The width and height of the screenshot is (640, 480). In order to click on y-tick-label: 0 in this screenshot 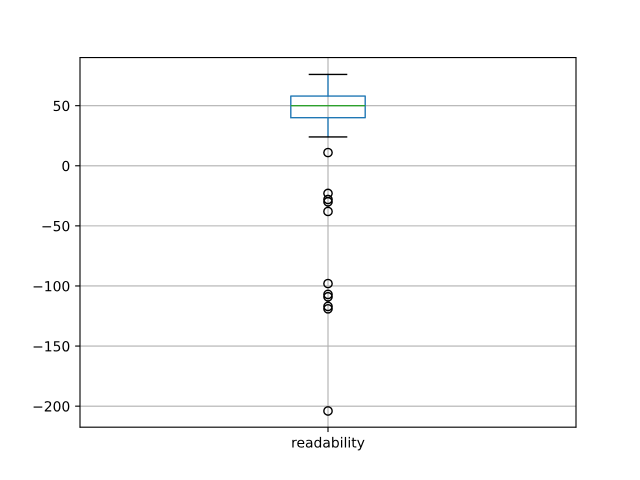, I will do `click(66, 166)`.